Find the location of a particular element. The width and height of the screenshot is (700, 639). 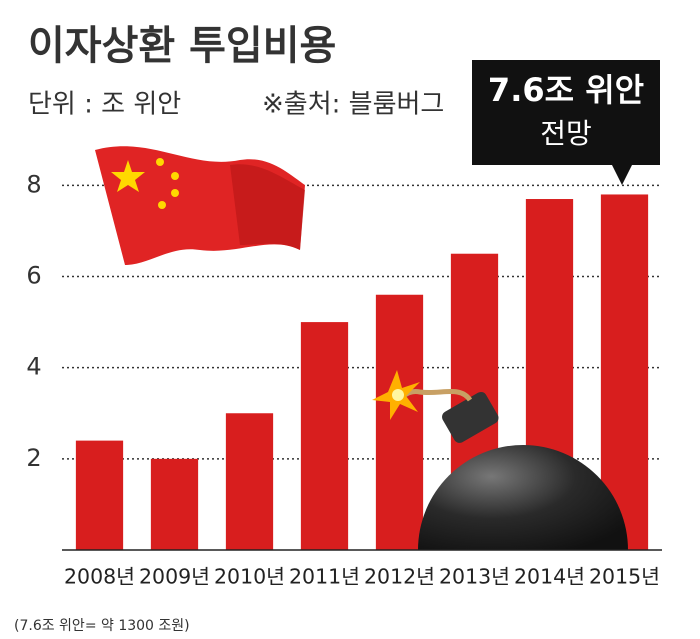

annotation: 7.6조 위안 is located at coordinates (566, 90).